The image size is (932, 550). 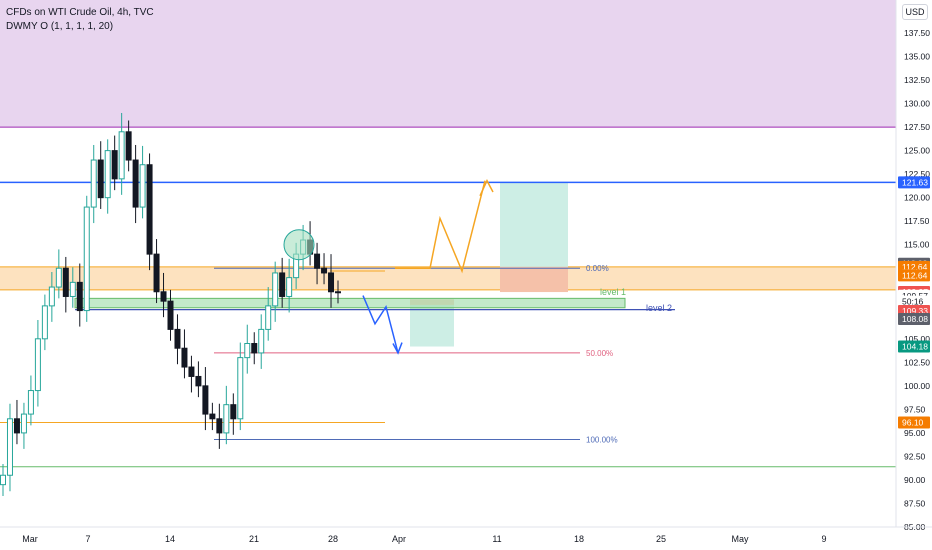 What do you see at coordinates (917, 57) in the screenshot?
I see `y-tick-label: 135.00` at bounding box center [917, 57].